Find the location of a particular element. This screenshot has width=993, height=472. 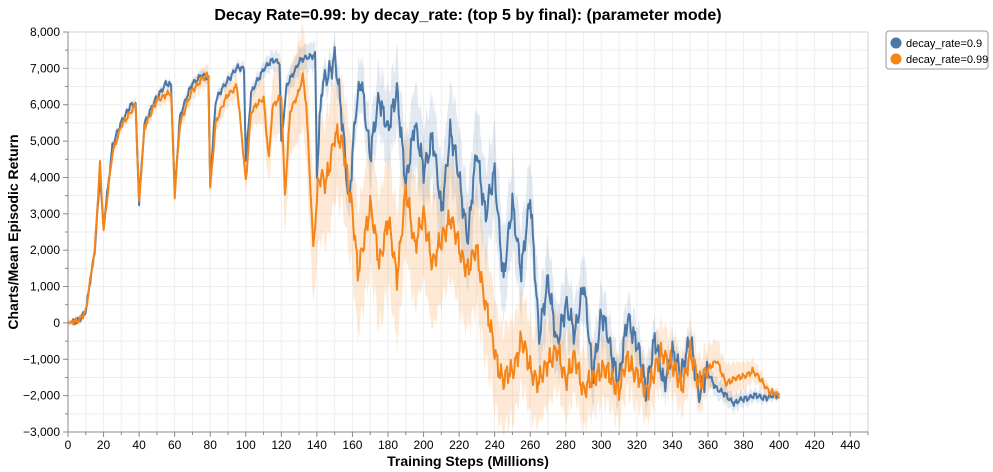

x-tick-label: 140 is located at coordinates (317, 445).